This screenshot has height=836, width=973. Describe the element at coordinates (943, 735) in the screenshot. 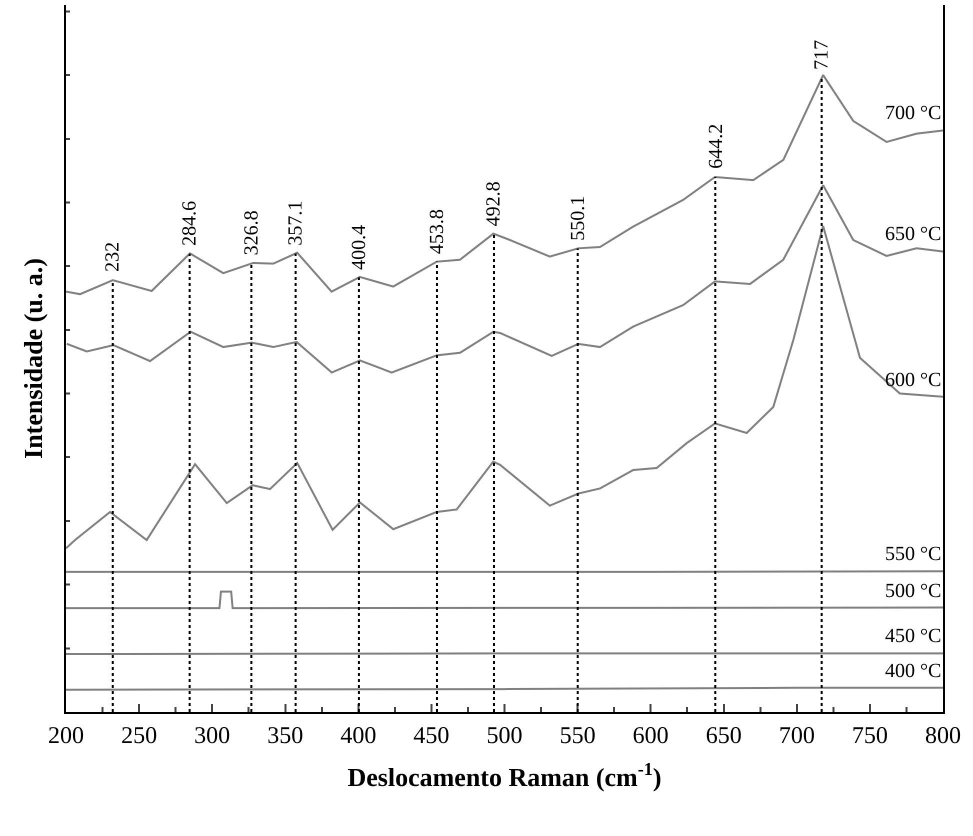

I see `x-tick-label: 800` at that location.